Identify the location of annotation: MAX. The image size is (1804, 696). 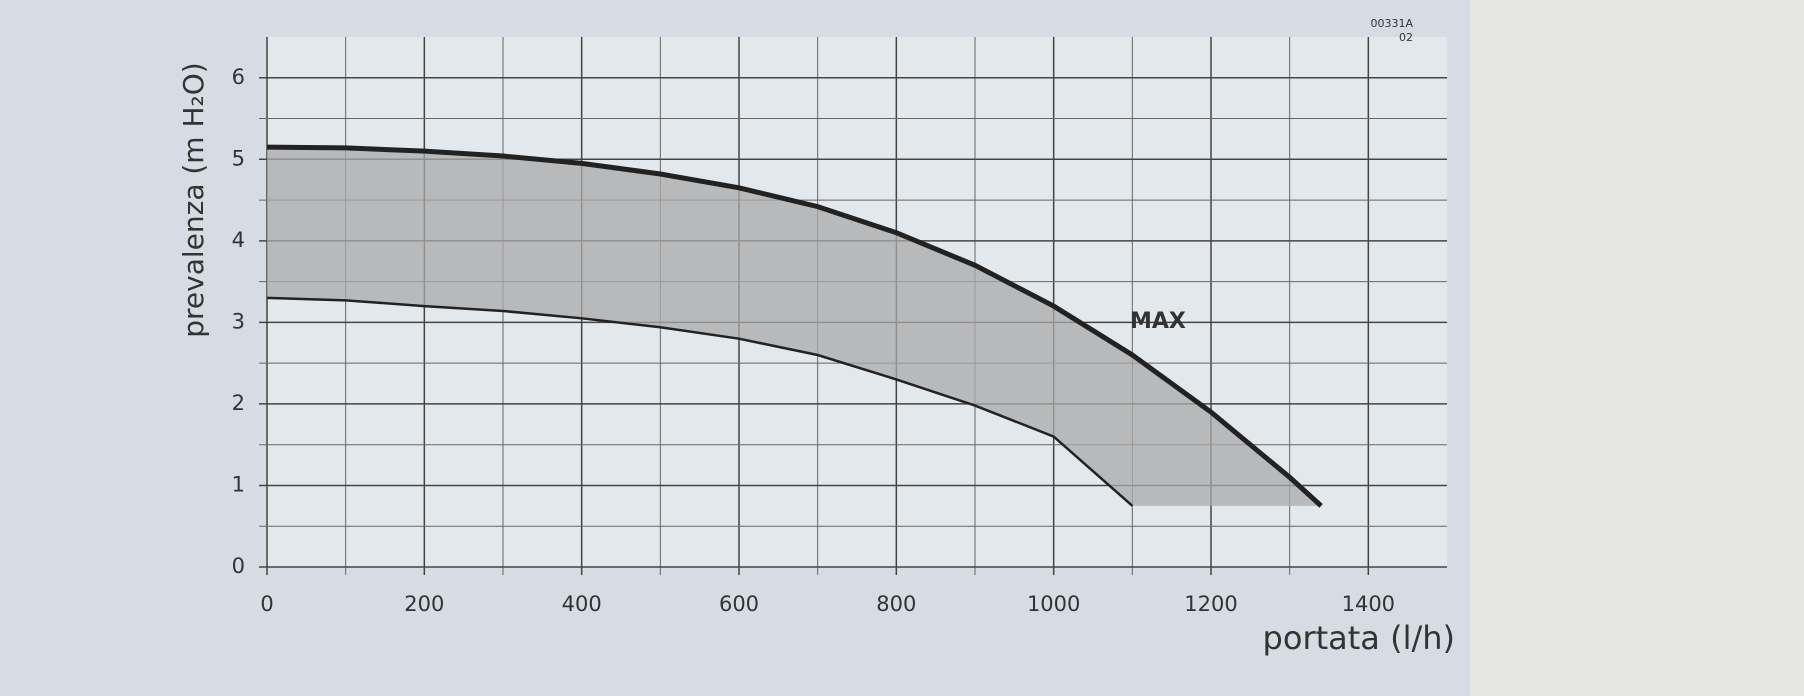
(1158, 321).